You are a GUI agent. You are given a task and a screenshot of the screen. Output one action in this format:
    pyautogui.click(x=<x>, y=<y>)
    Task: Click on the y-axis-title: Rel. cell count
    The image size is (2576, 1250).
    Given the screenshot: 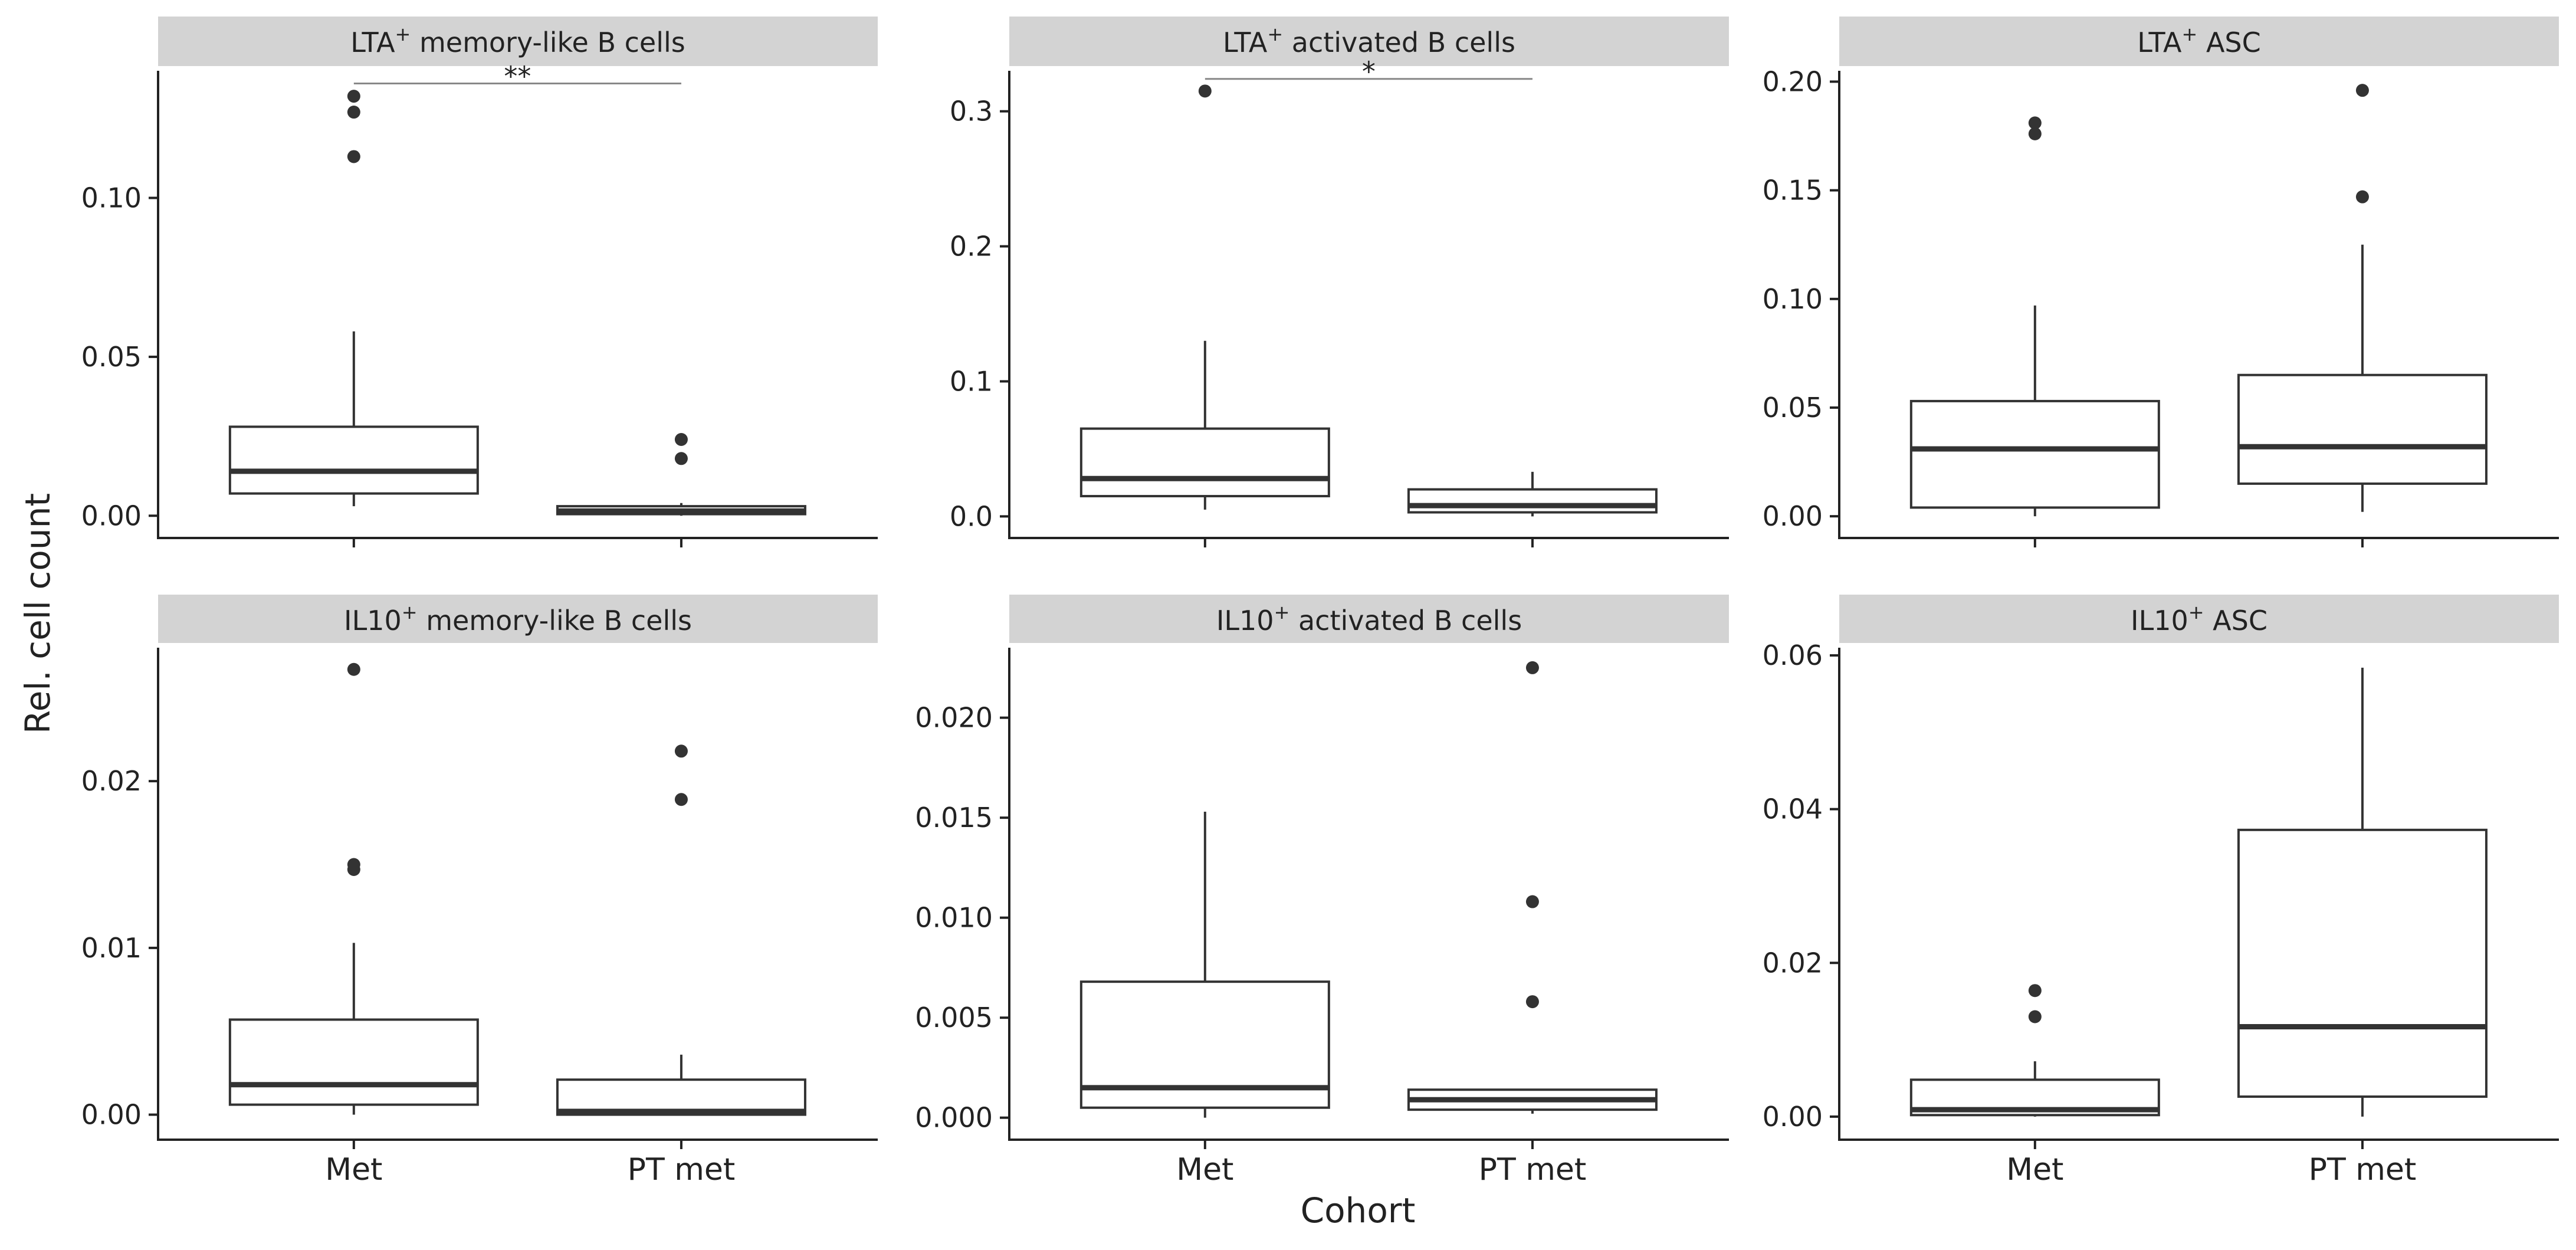 What is the action you would take?
    pyautogui.click(x=38, y=614)
    